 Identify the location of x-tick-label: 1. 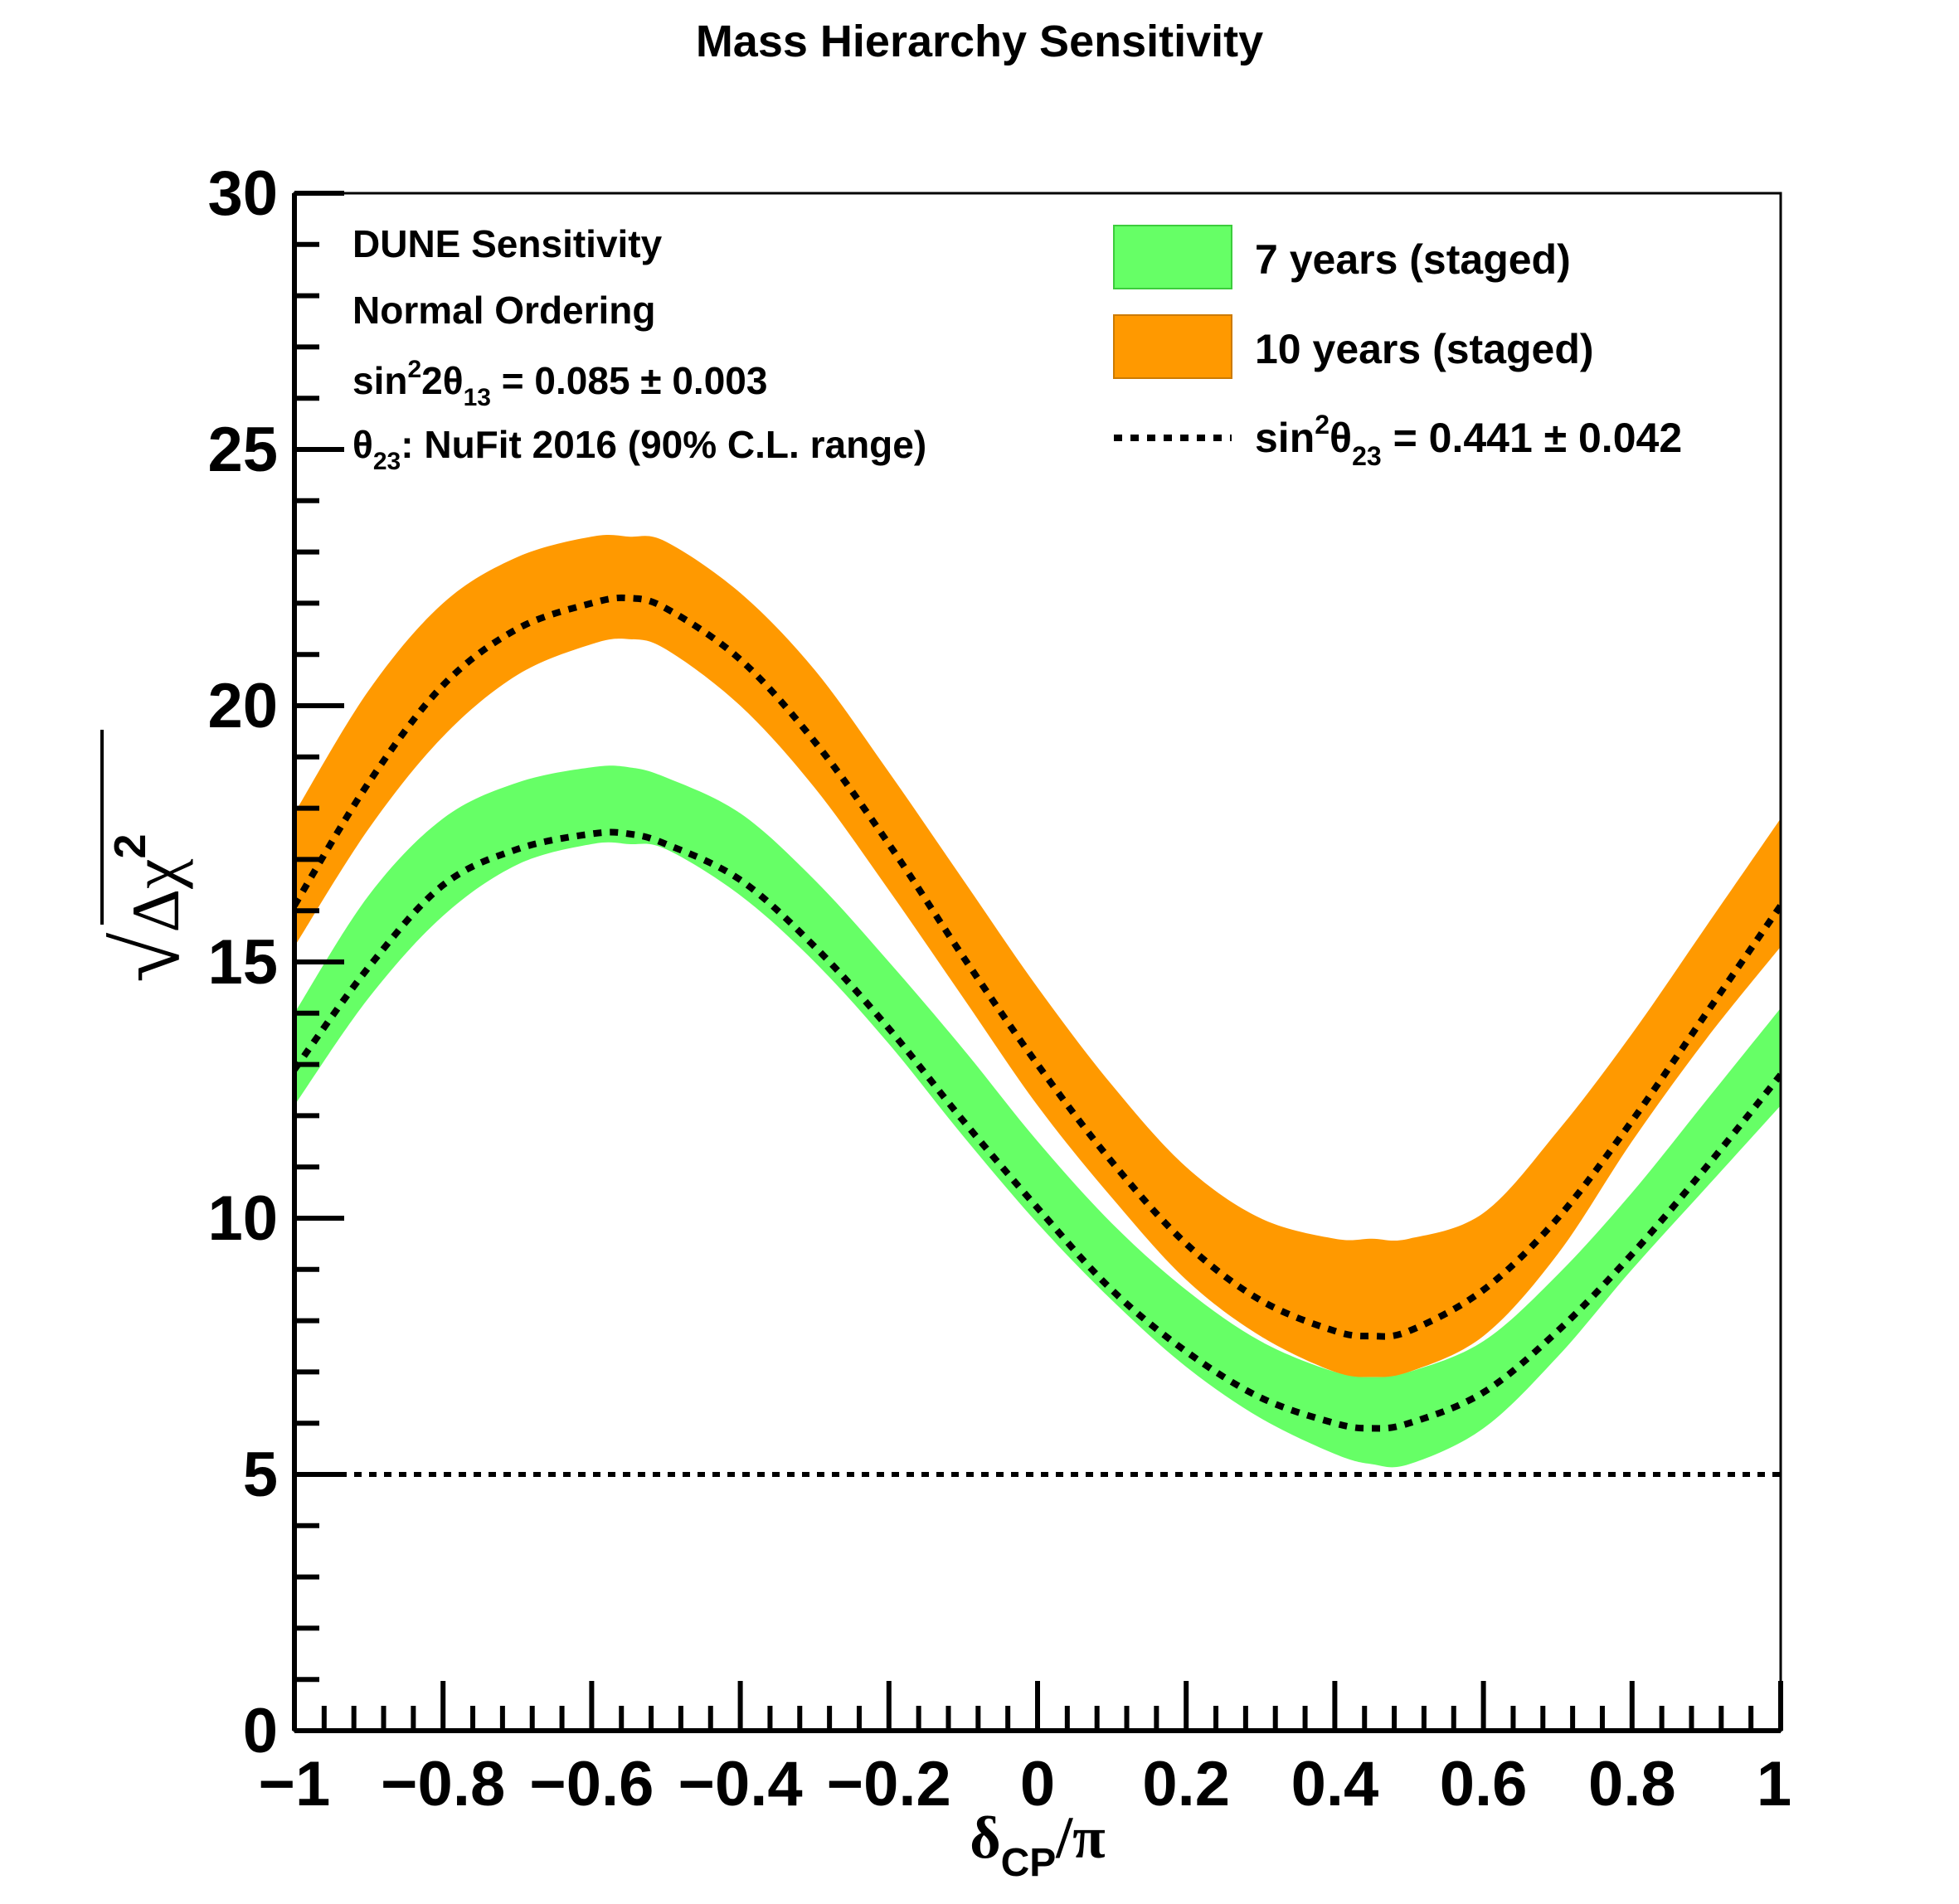
(1774, 1784).